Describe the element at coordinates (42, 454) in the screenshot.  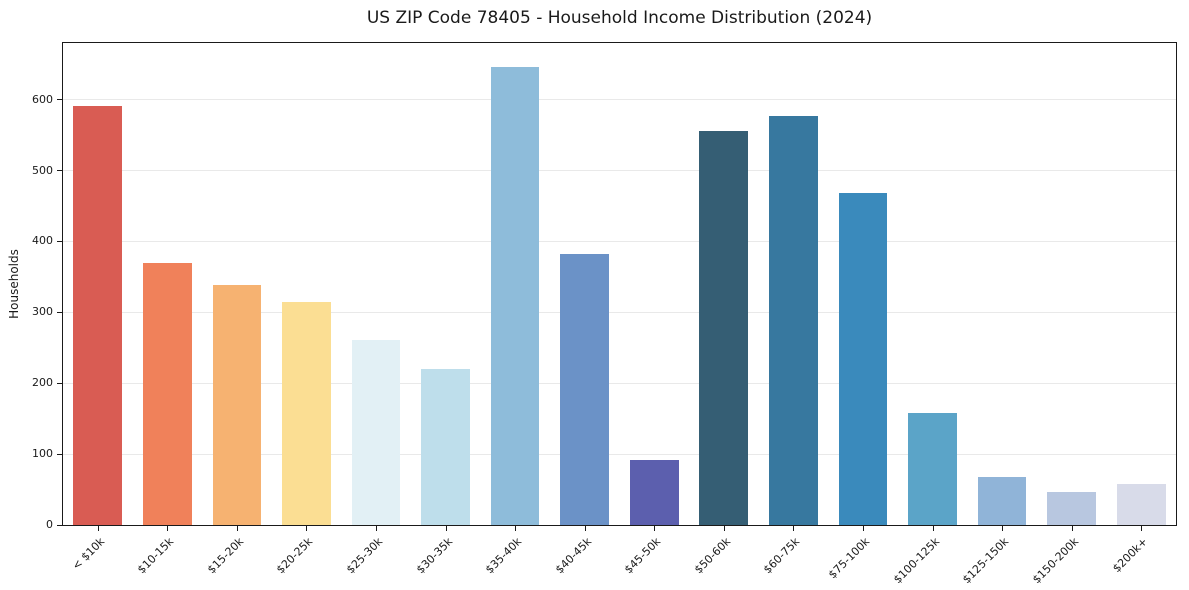
I see `y-tick-label: 100` at that location.